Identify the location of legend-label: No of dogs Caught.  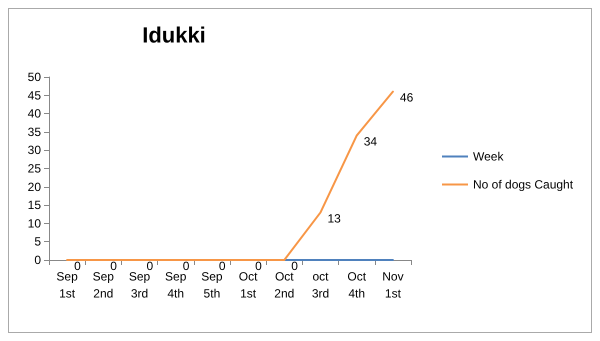
(523, 185).